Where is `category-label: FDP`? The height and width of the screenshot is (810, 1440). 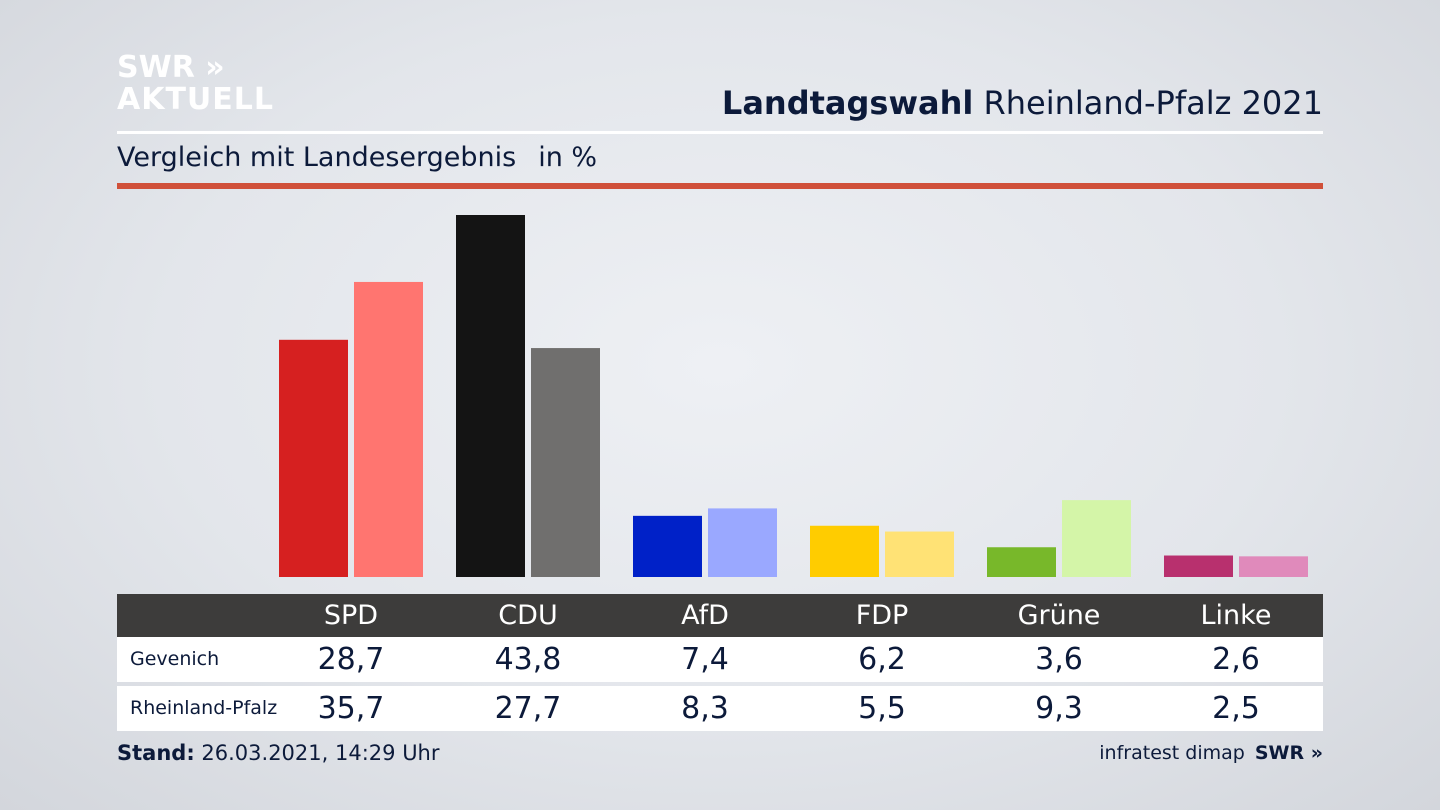
category-label: FDP is located at coordinates (882, 615).